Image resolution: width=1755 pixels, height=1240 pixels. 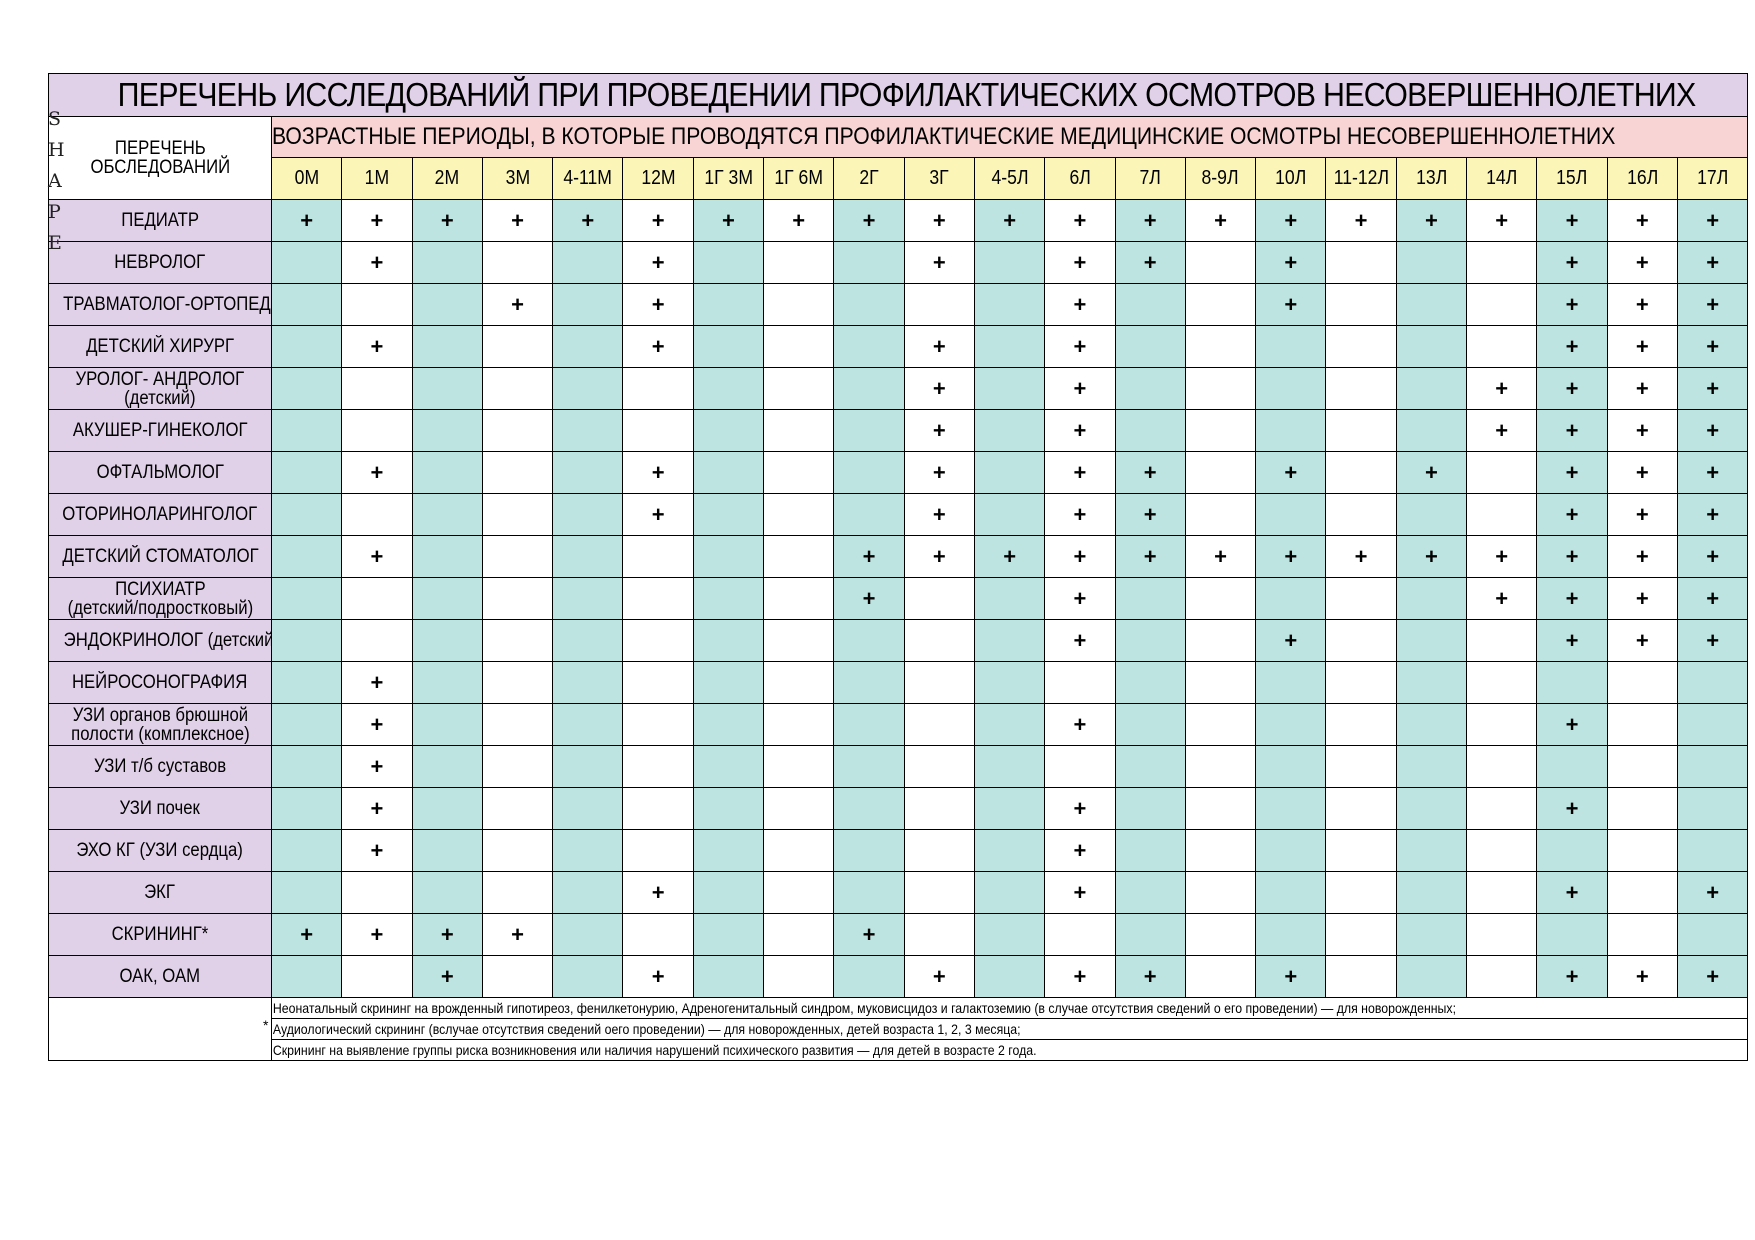 What do you see at coordinates (160, 734) in the screenshot?
I see `exam-label-line: полости (комплексное)` at bounding box center [160, 734].